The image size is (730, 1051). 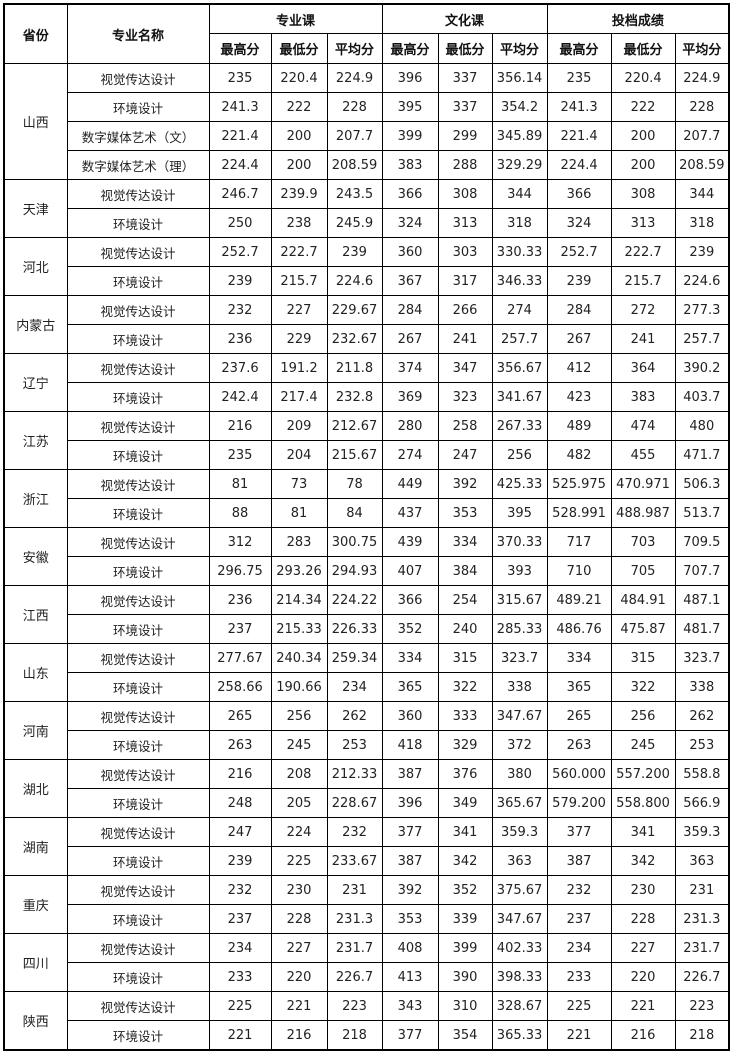 I want to click on score-cell: 423, so click(x=579, y=397).